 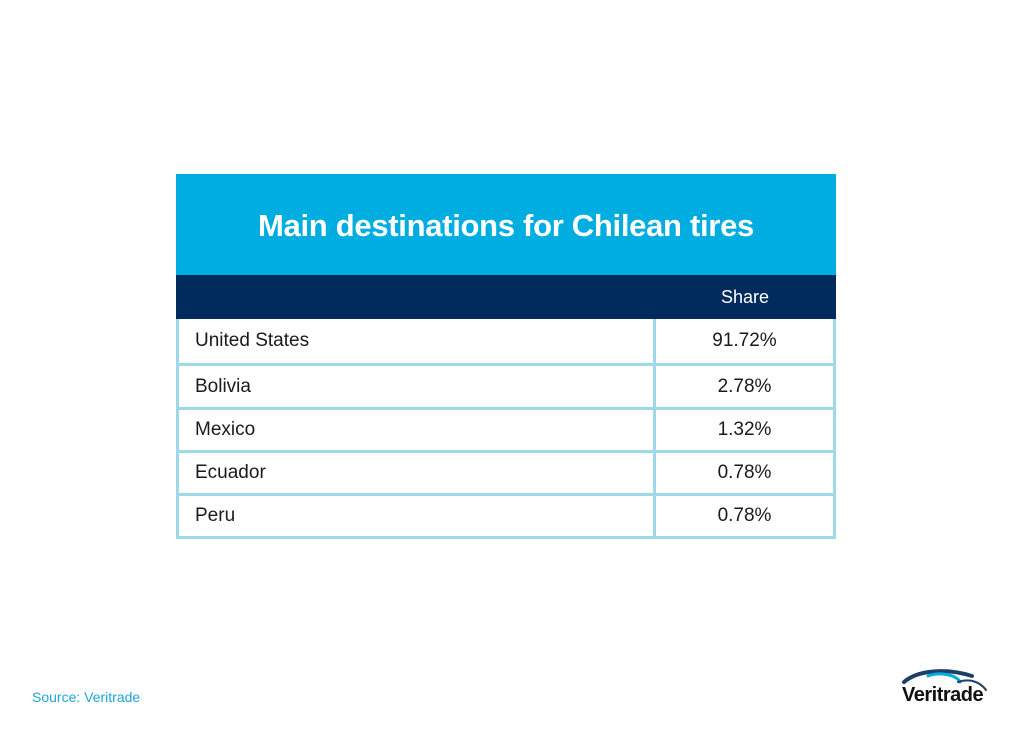 What do you see at coordinates (417, 430) in the screenshot?
I see `country-cell: Mexico` at bounding box center [417, 430].